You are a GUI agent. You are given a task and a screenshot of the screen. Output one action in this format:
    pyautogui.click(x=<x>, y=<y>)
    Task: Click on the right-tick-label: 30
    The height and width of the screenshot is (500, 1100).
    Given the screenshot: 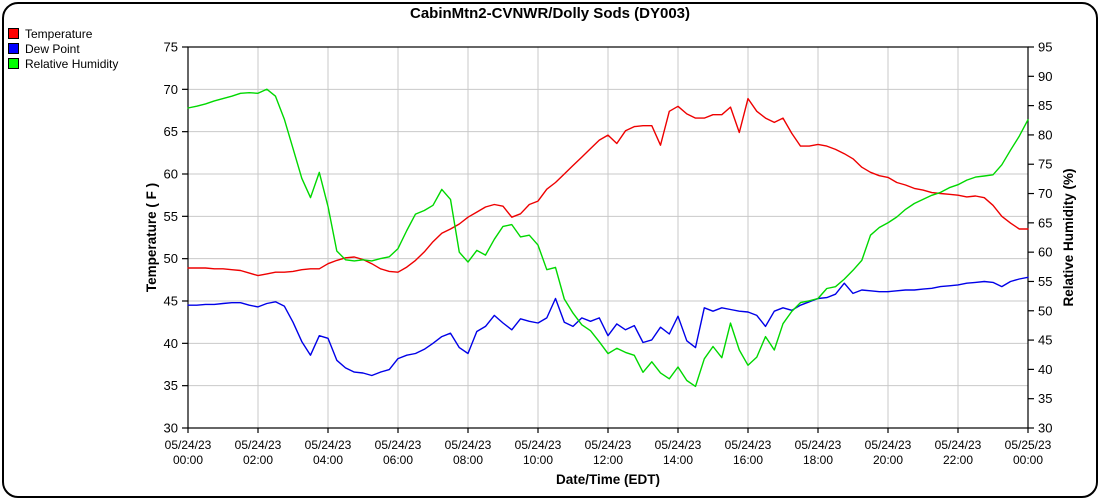 What is the action you would take?
    pyautogui.click(x=1045, y=428)
    